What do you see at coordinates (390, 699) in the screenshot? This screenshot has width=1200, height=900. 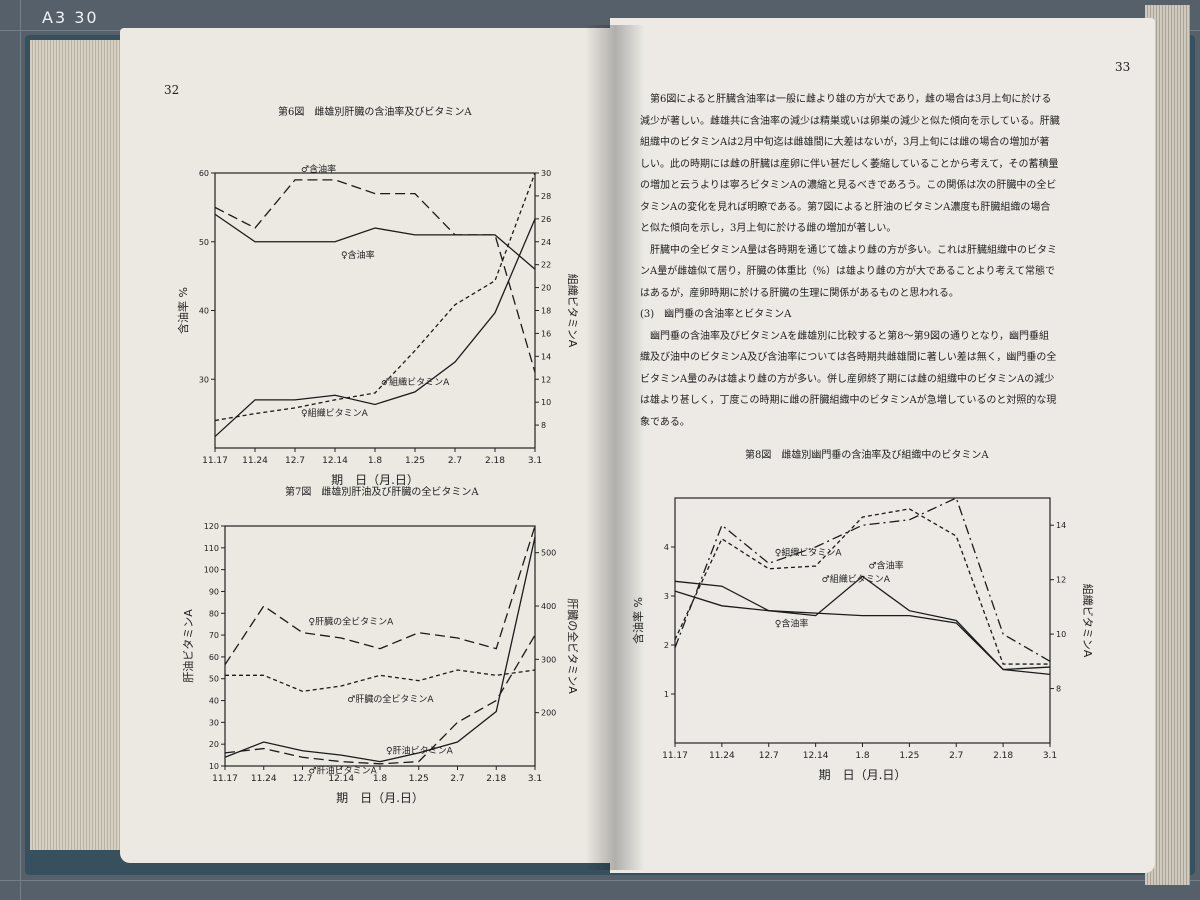 I see `series-label: ♂肝臓の全ビタミンA` at bounding box center [390, 699].